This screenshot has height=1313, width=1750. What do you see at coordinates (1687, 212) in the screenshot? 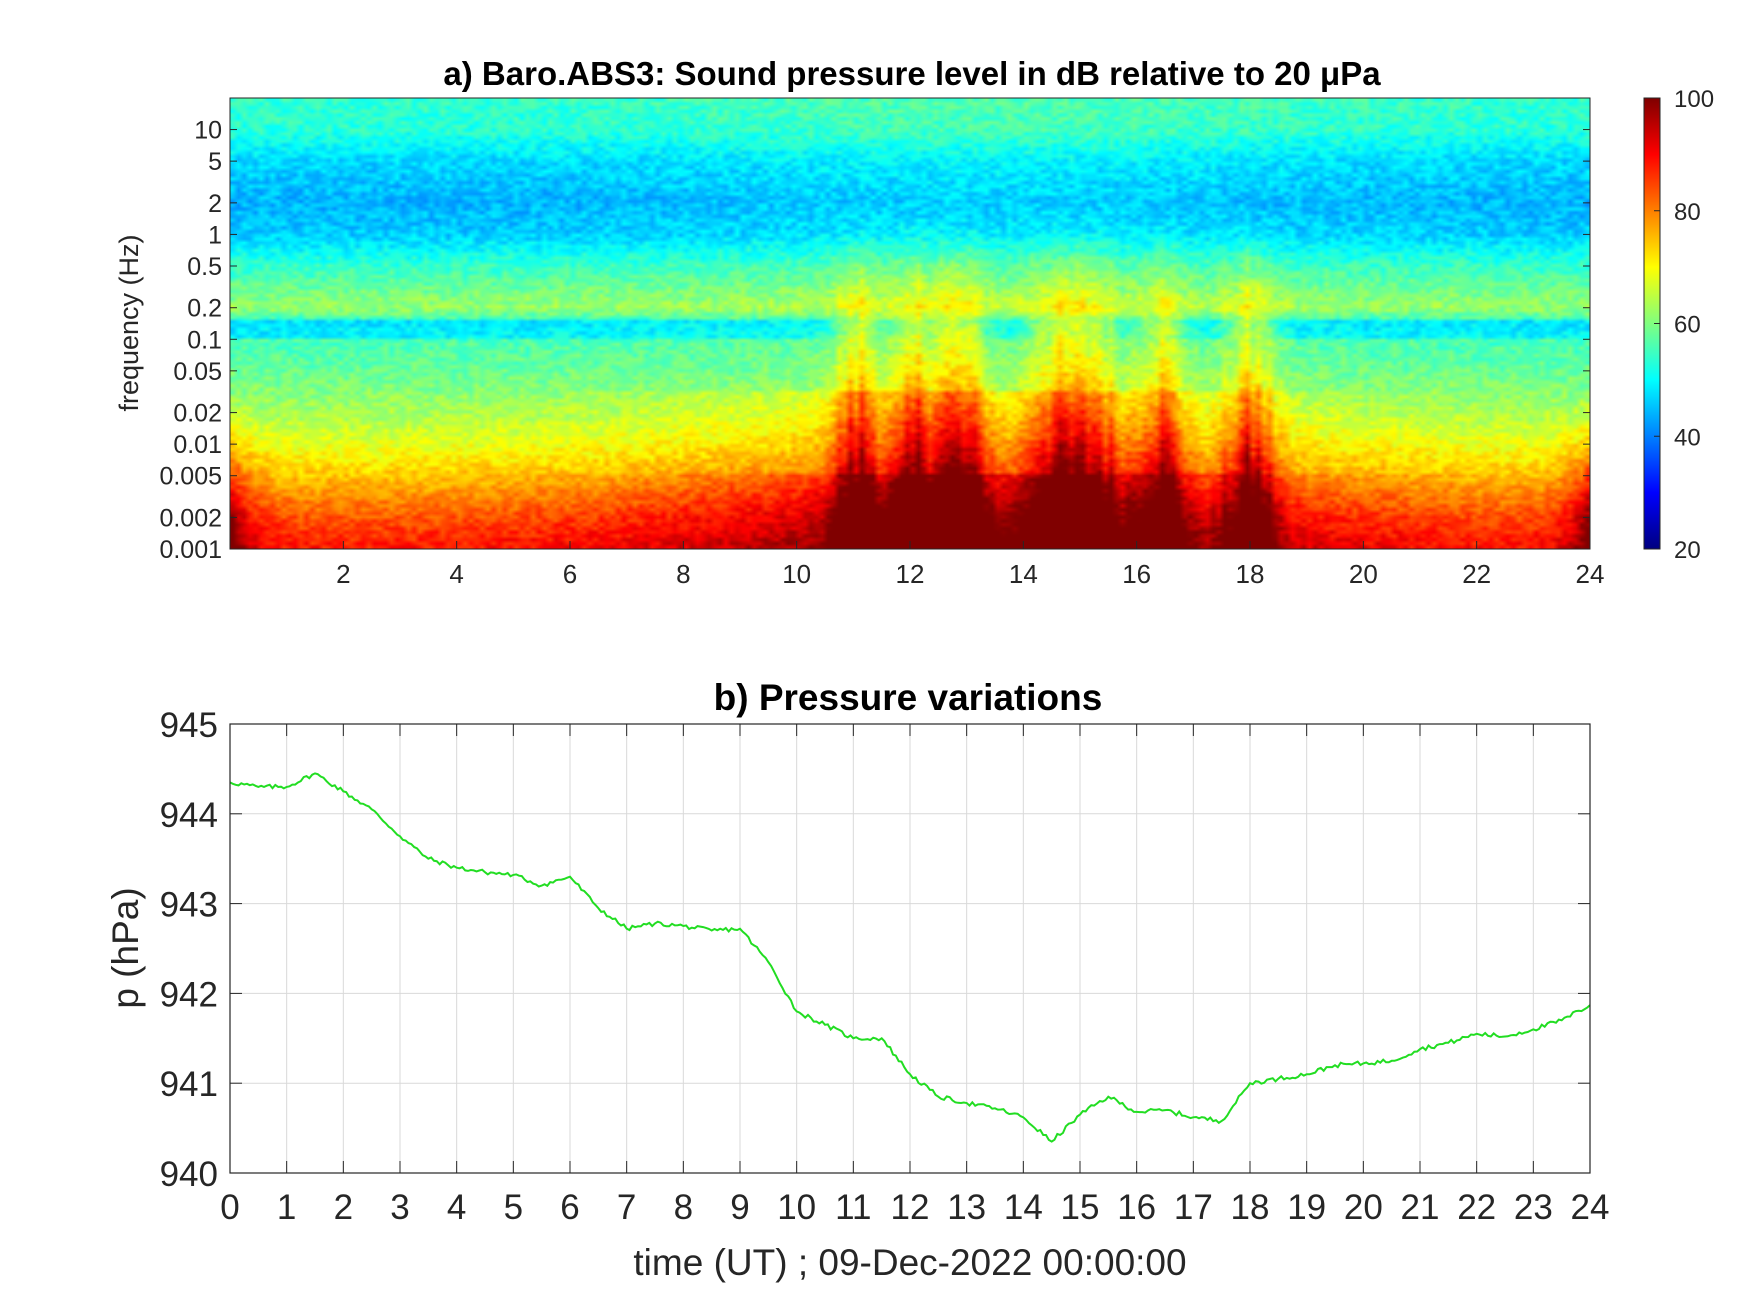
I see `colorbar-tick-label: 80` at bounding box center [1687, 212].